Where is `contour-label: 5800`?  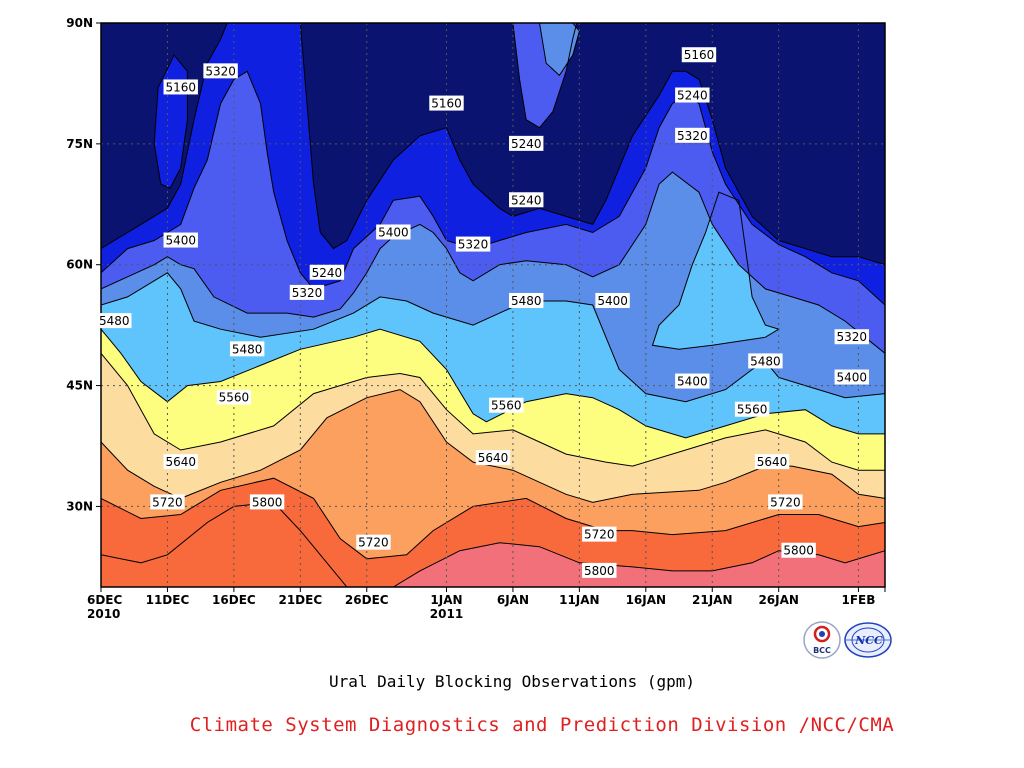 contour-label: 5800 is located at coordinates (267, 502).